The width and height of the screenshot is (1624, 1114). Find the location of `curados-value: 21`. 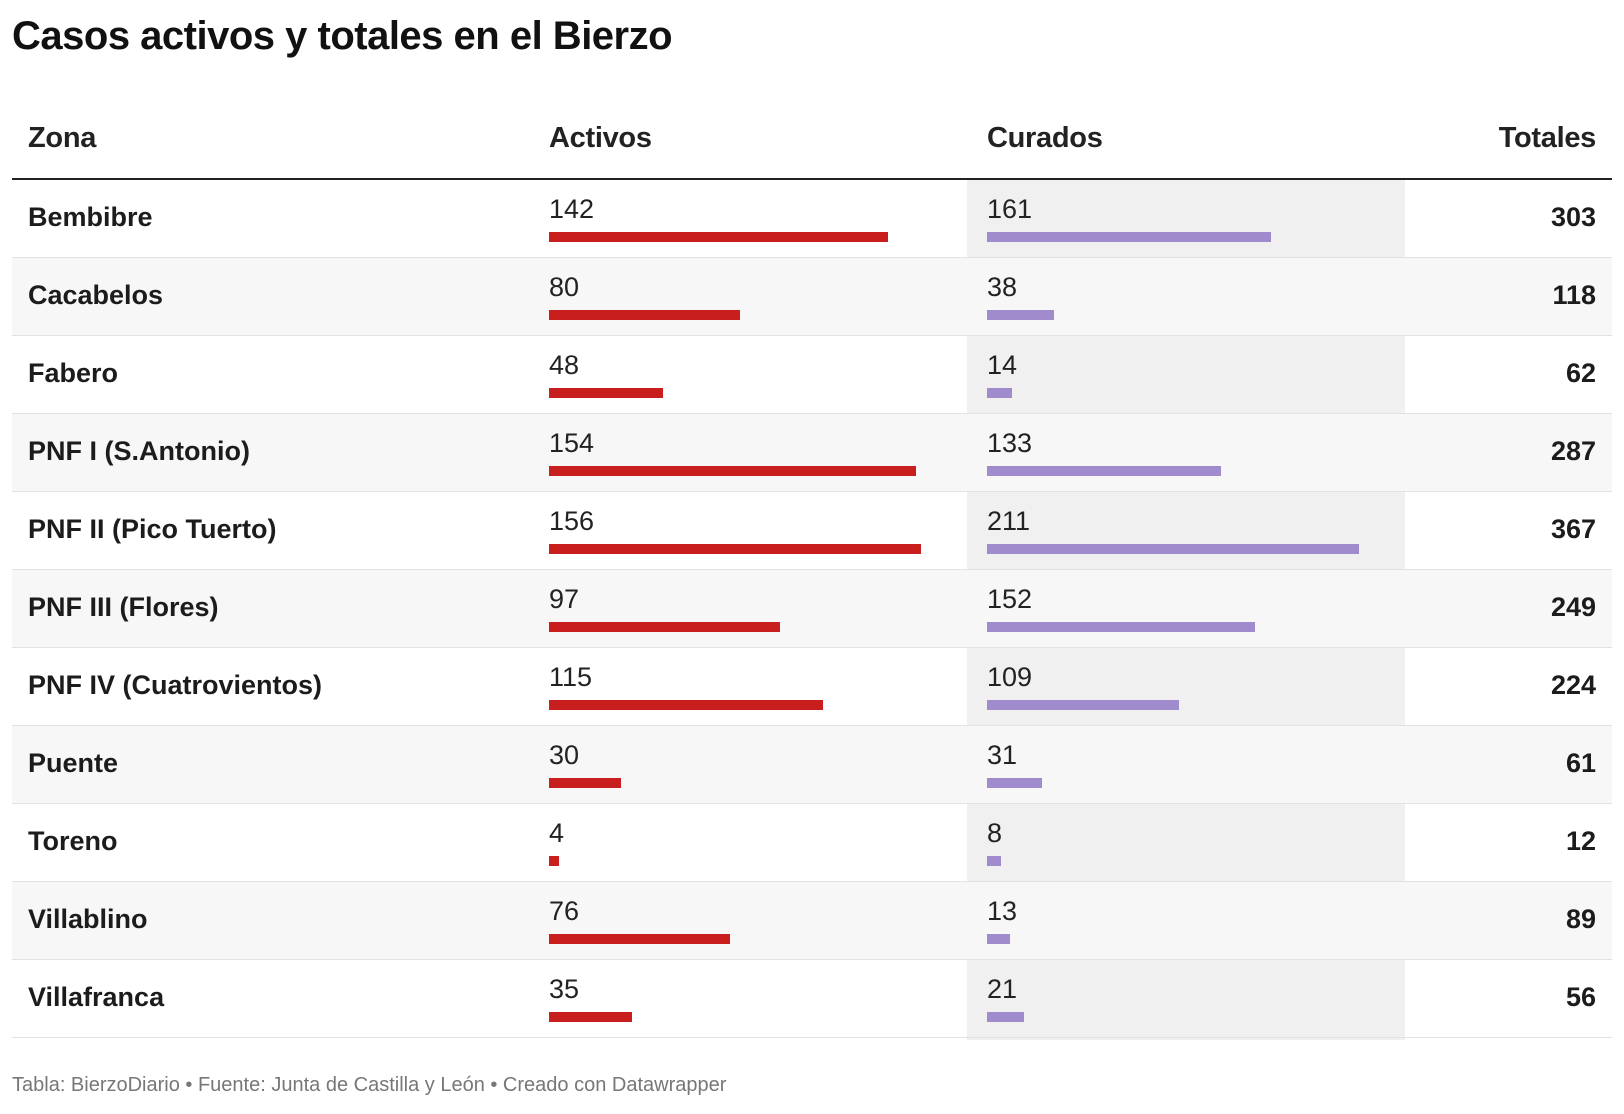

curados-value: 21 is located at coordinates (1002, 989).